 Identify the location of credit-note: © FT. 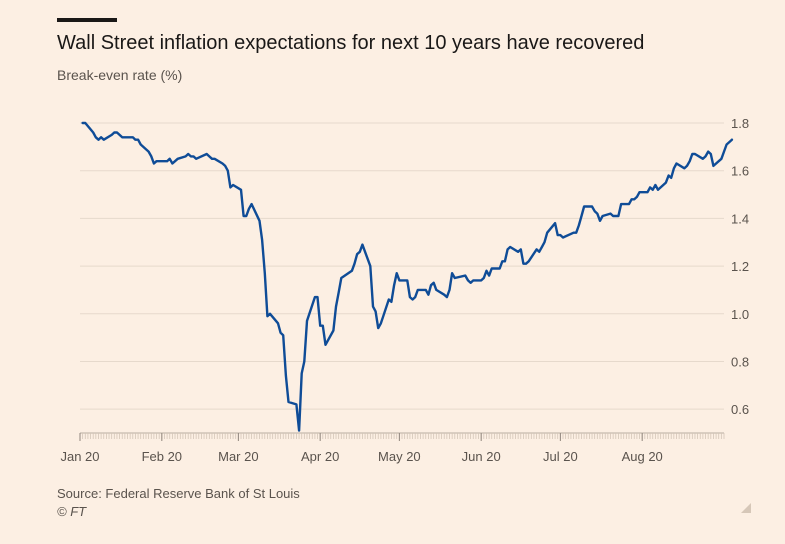
(72, 511).